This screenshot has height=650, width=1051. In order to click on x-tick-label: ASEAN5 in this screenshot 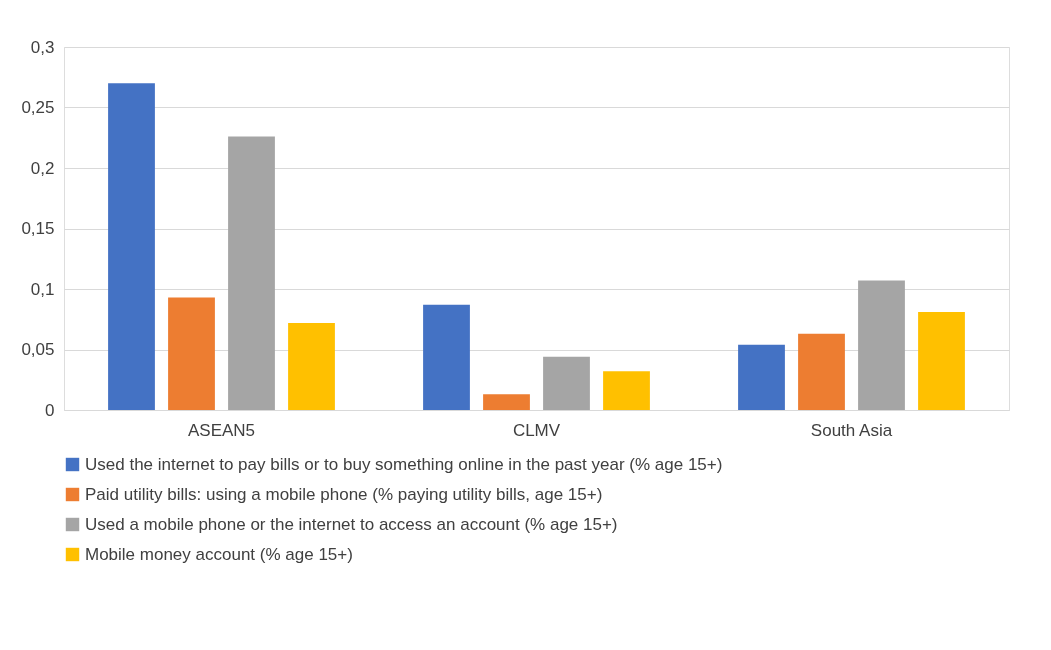, I will do `click(221, 430)`.